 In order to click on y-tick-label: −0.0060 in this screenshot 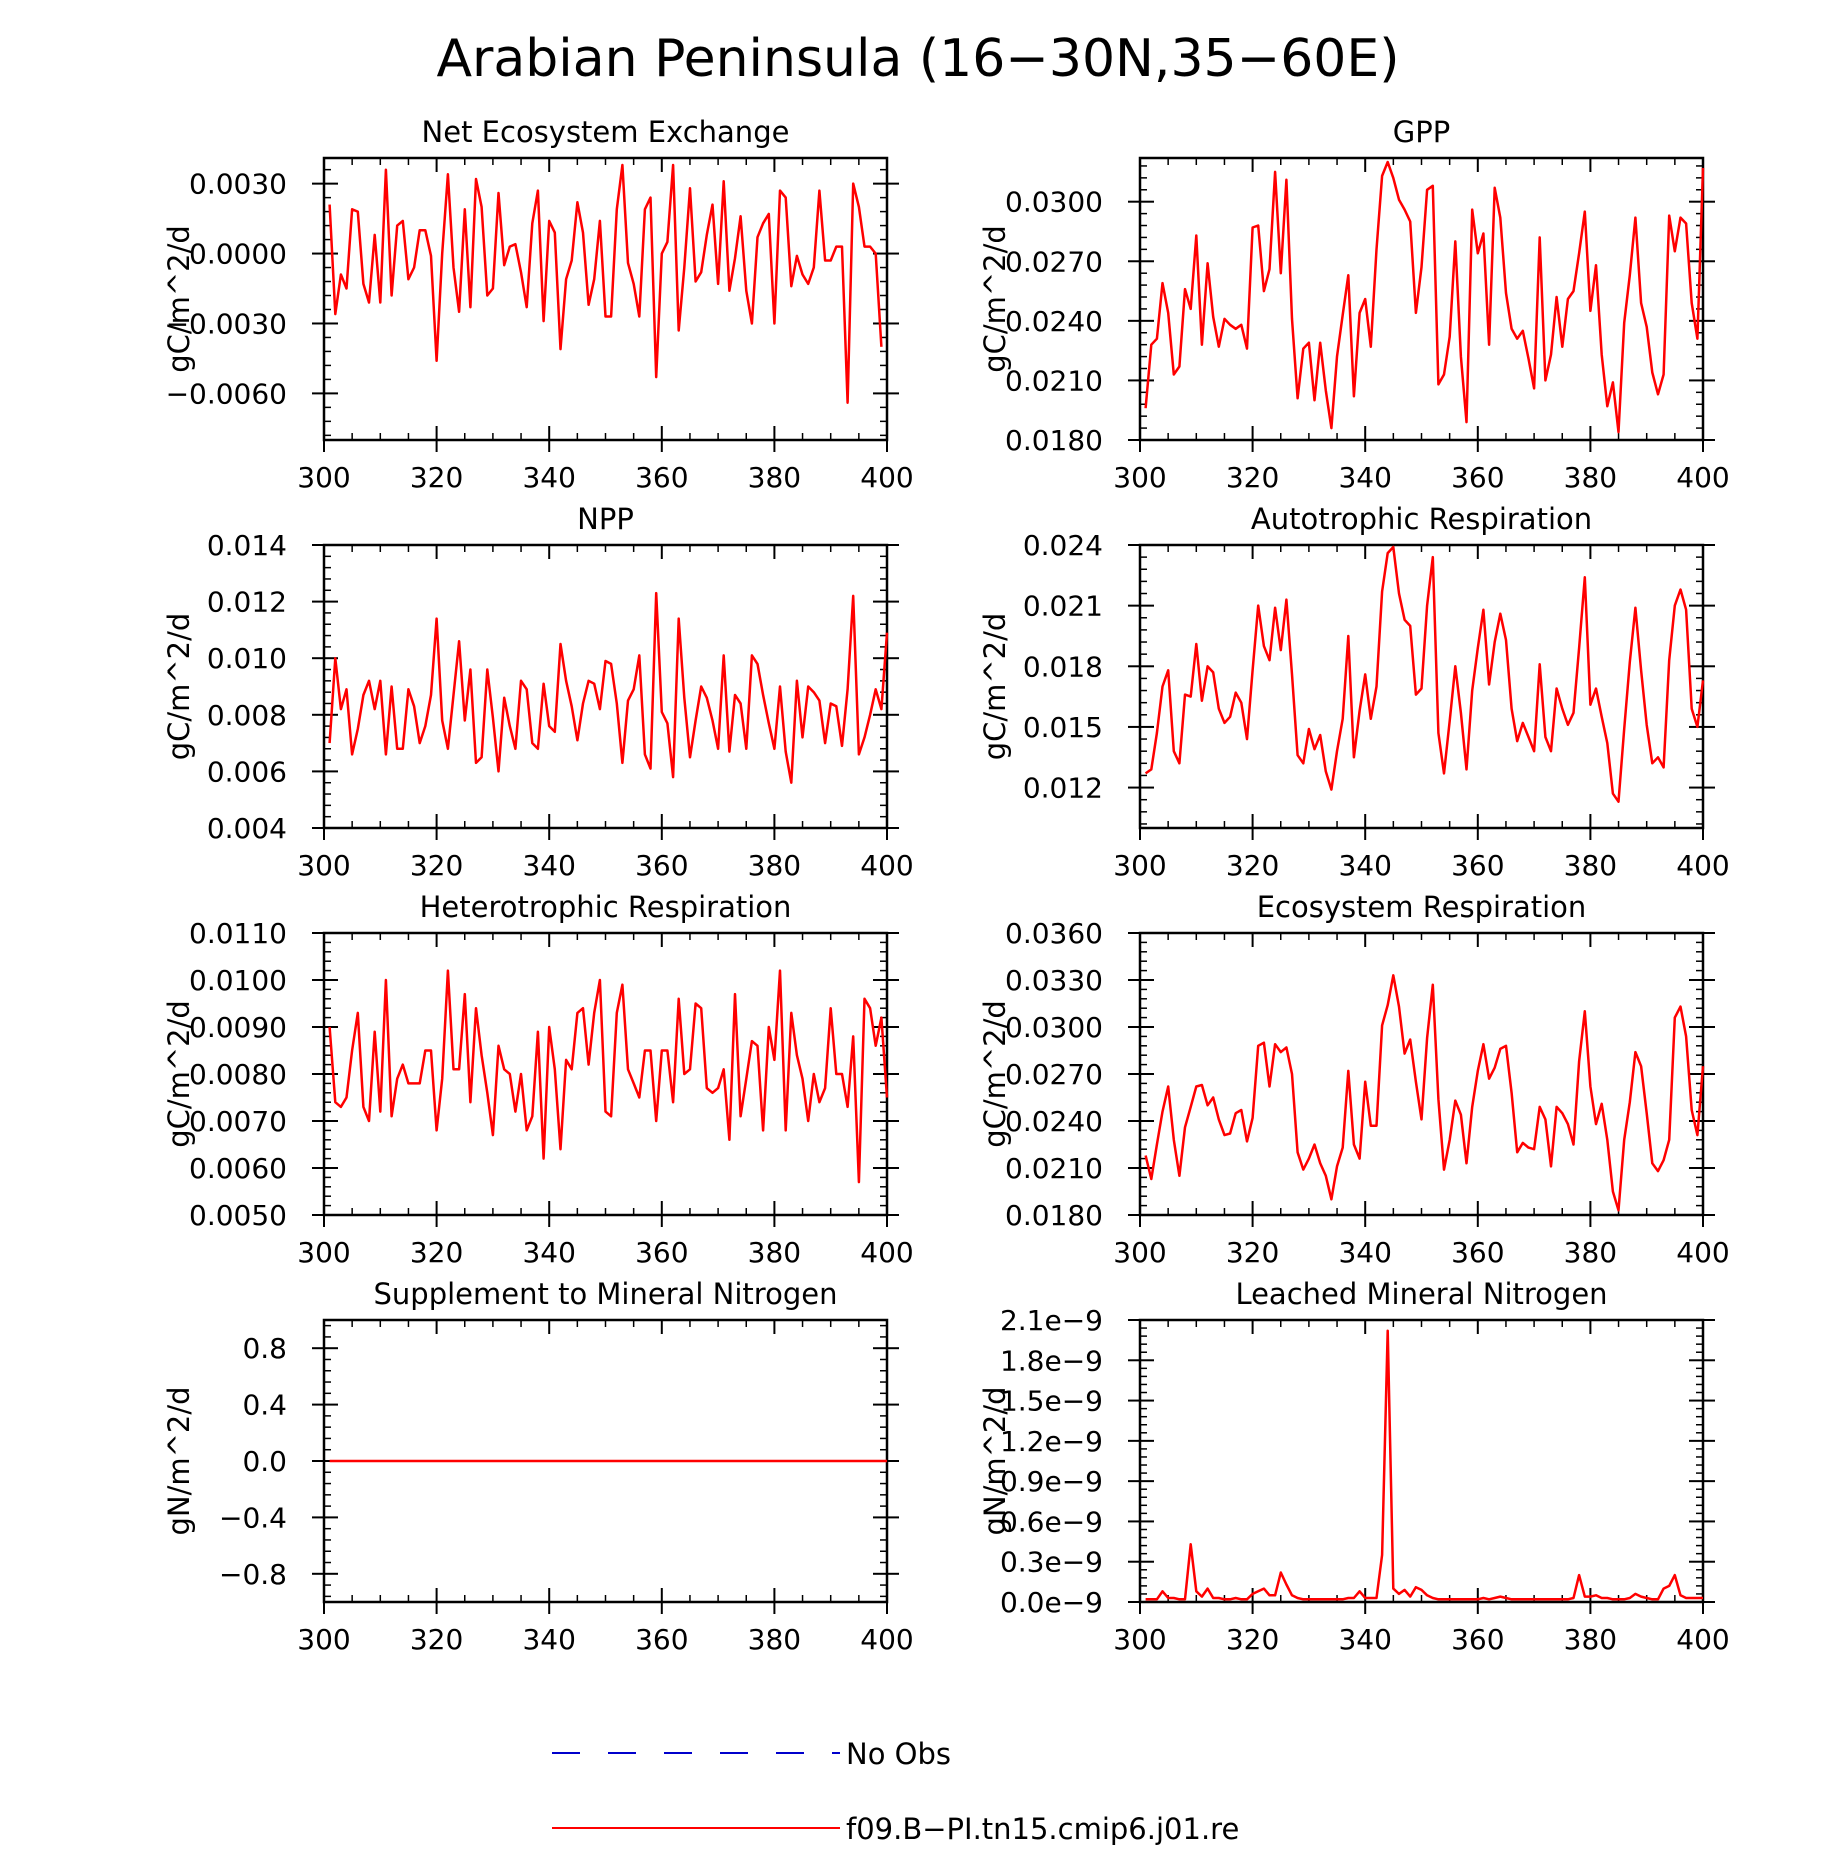, I will do `click(226, 393)`.